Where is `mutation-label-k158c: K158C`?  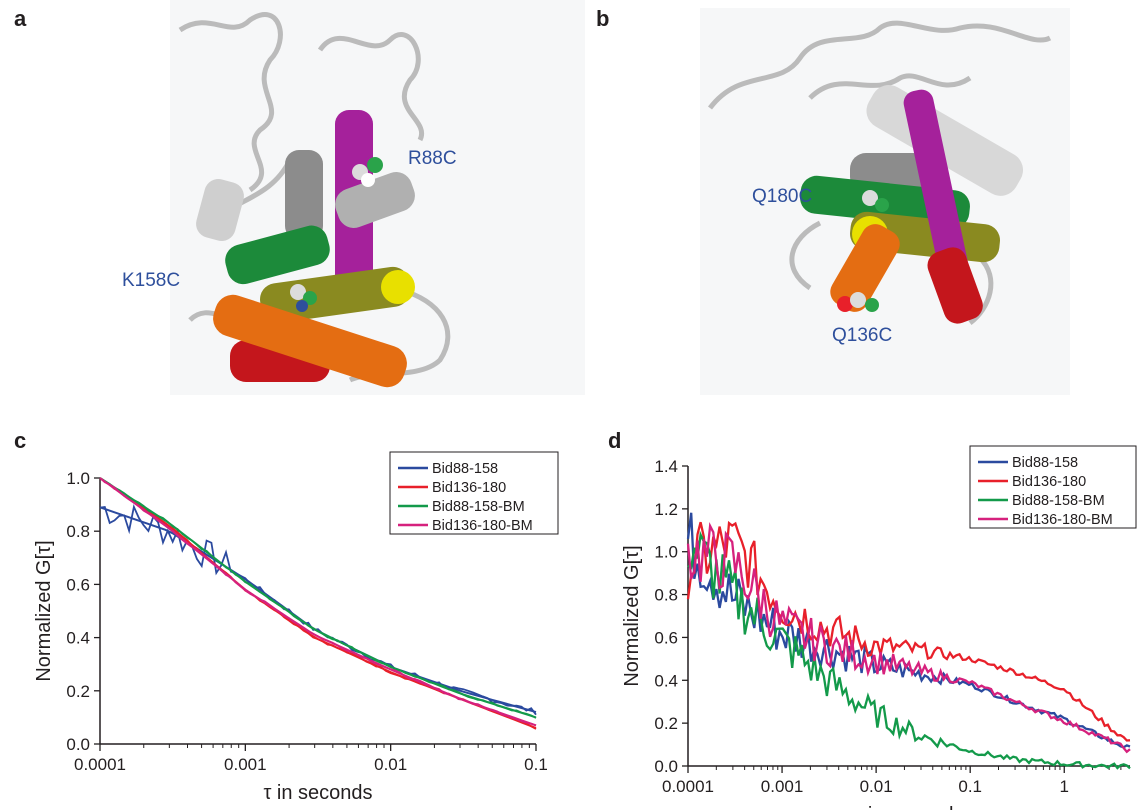
mutation-label-k158c: K158C is located at coordinates (151, 280).